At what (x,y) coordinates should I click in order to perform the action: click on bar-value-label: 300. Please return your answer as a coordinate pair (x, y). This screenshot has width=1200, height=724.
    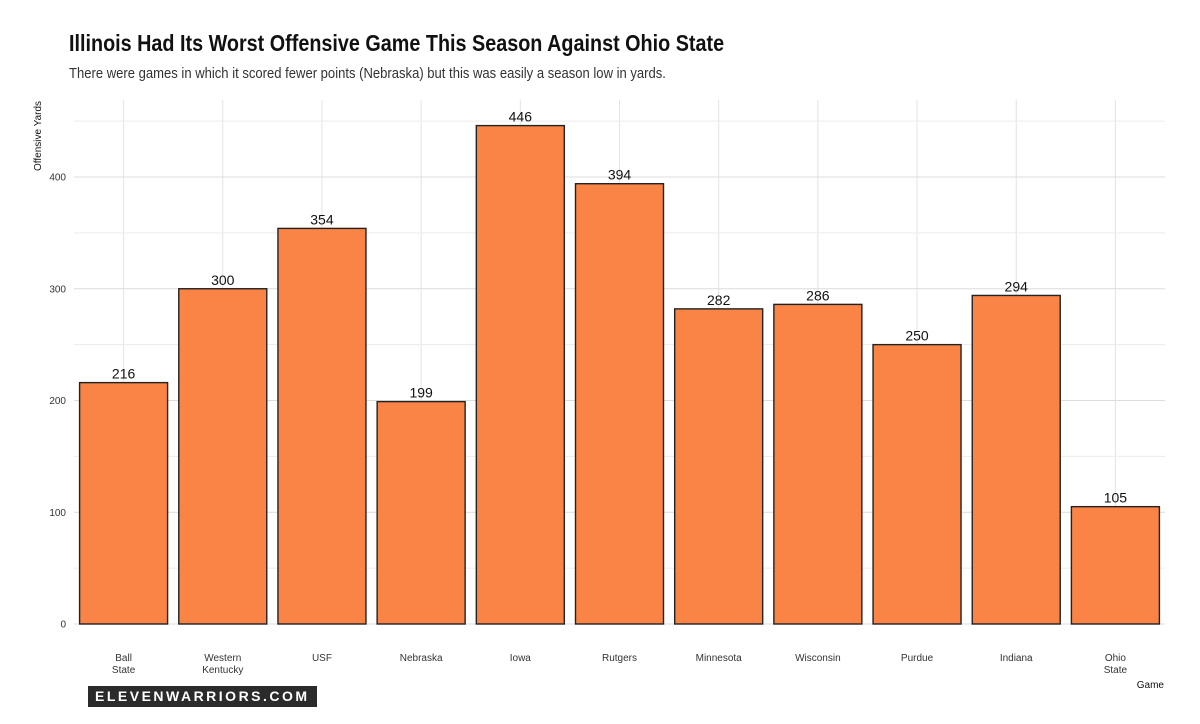
    Looking at the image, I should click on (223, 280).